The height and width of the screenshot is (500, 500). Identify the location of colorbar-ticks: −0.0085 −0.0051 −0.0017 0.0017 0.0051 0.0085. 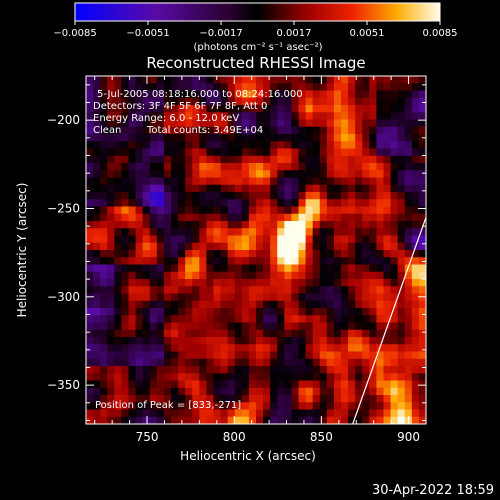
(255, 30).